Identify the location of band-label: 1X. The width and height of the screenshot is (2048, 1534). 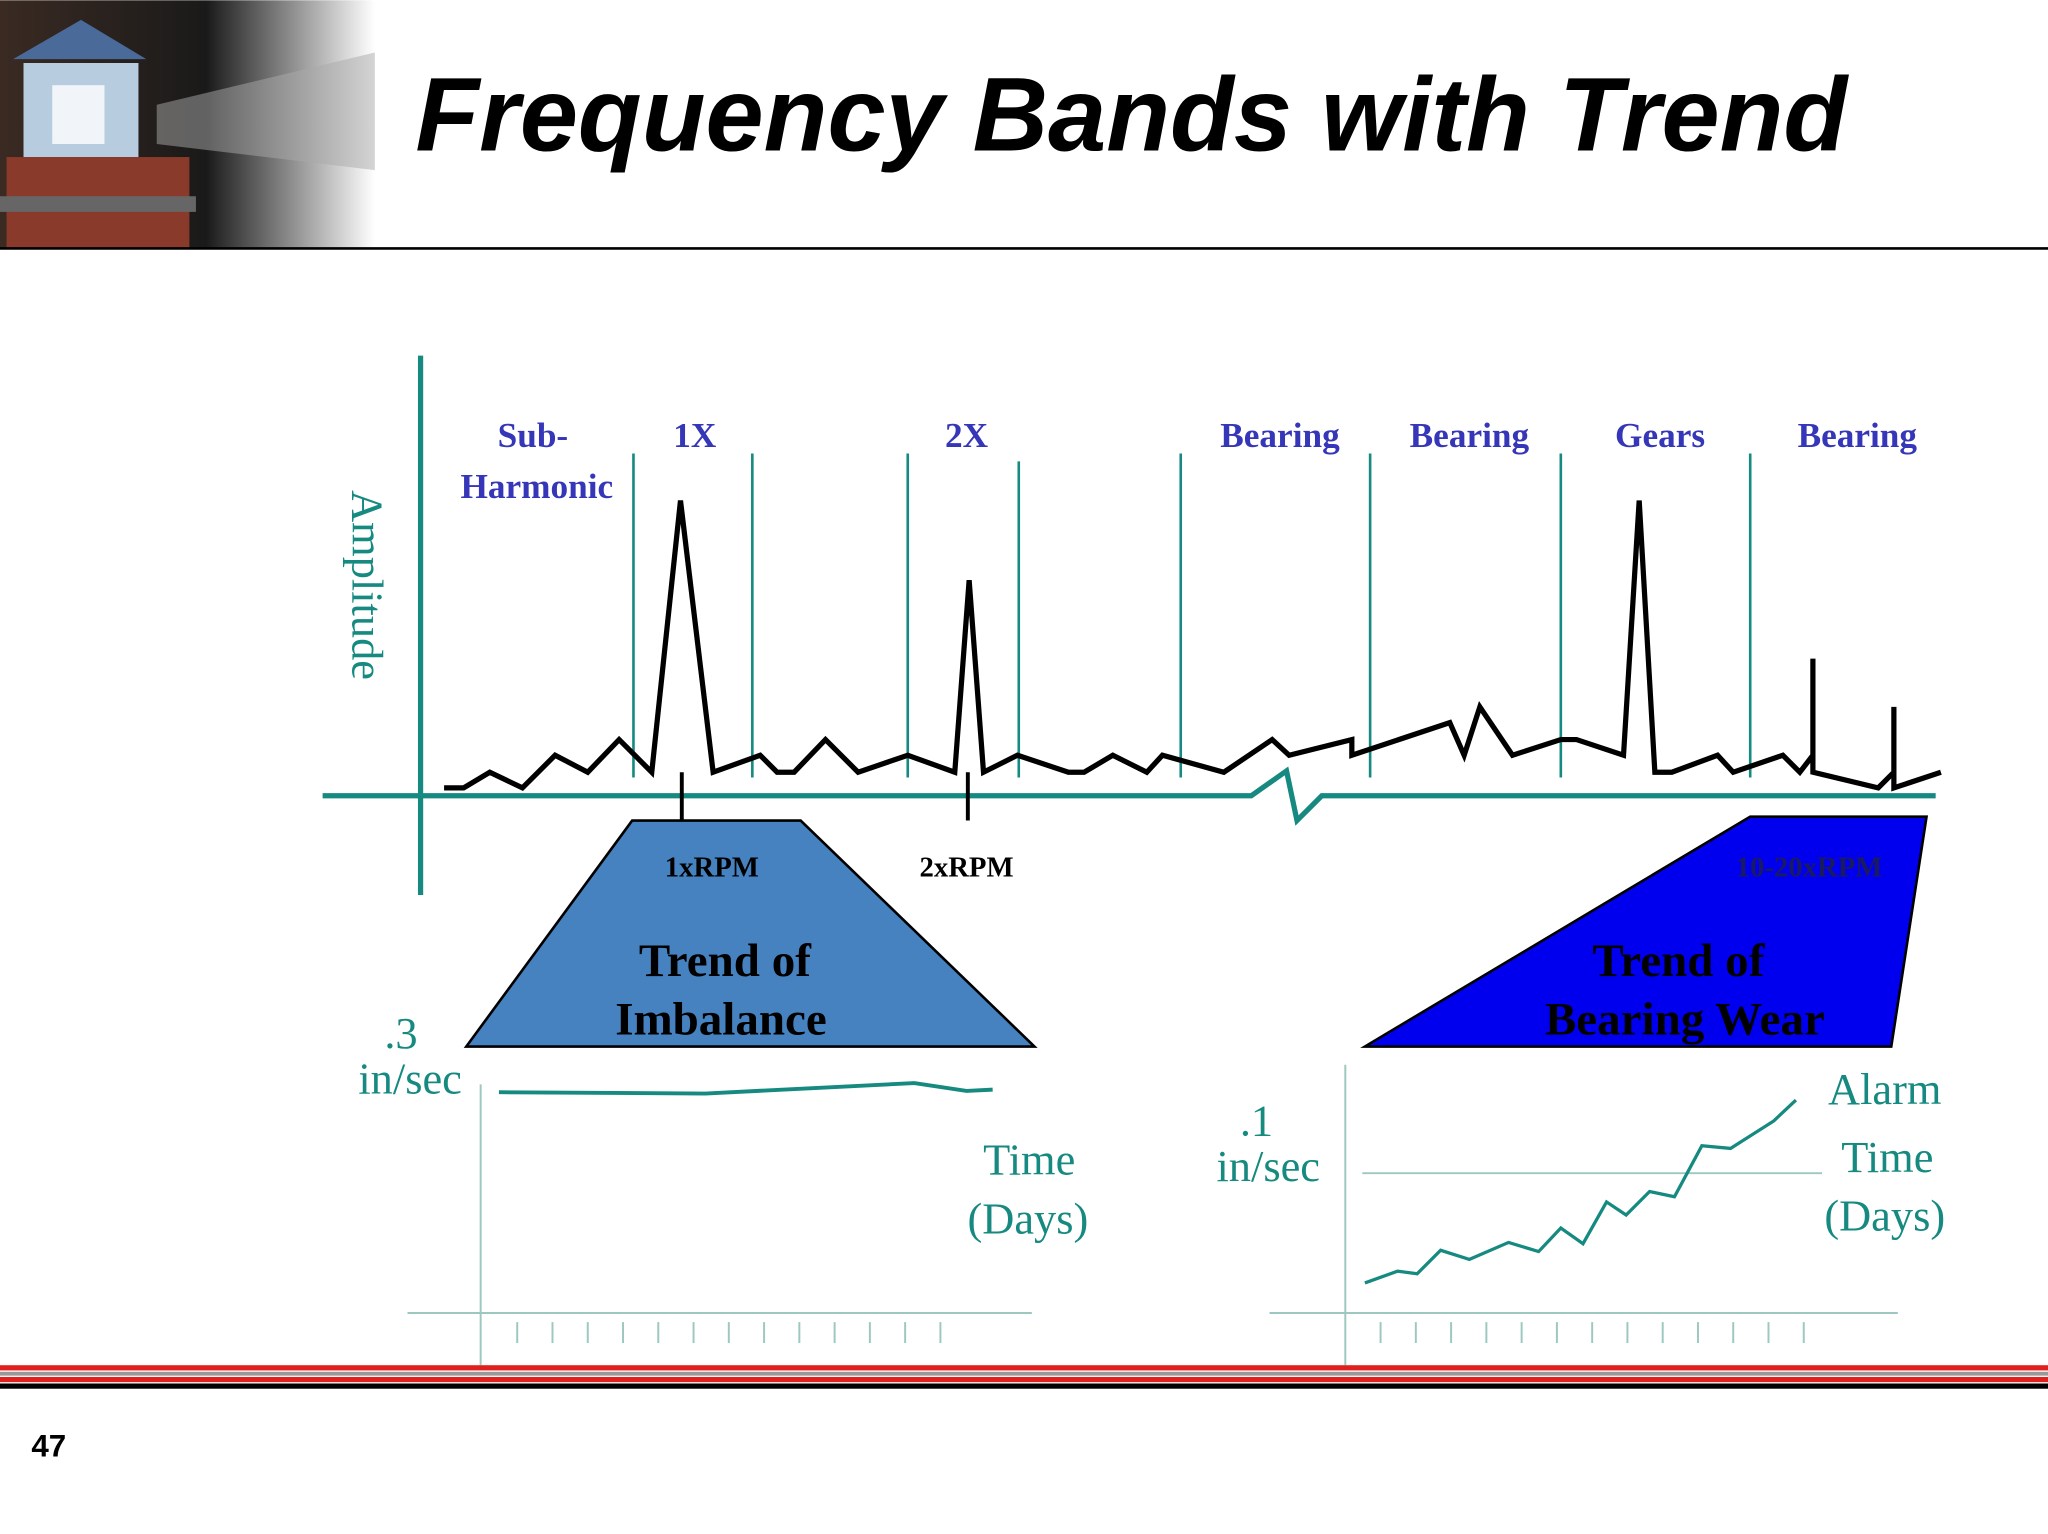
(695, 435).